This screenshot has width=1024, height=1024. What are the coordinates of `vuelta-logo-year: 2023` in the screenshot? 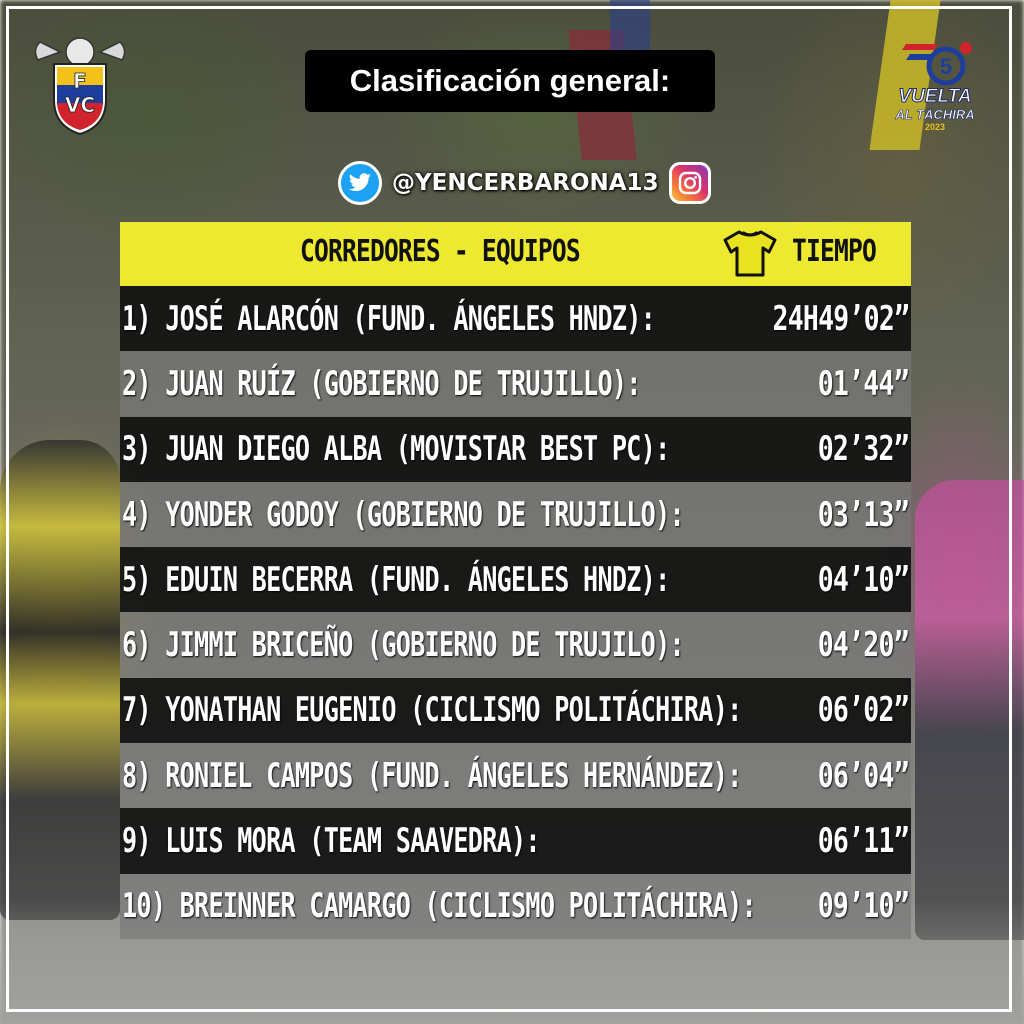 It's located at (935, 127).